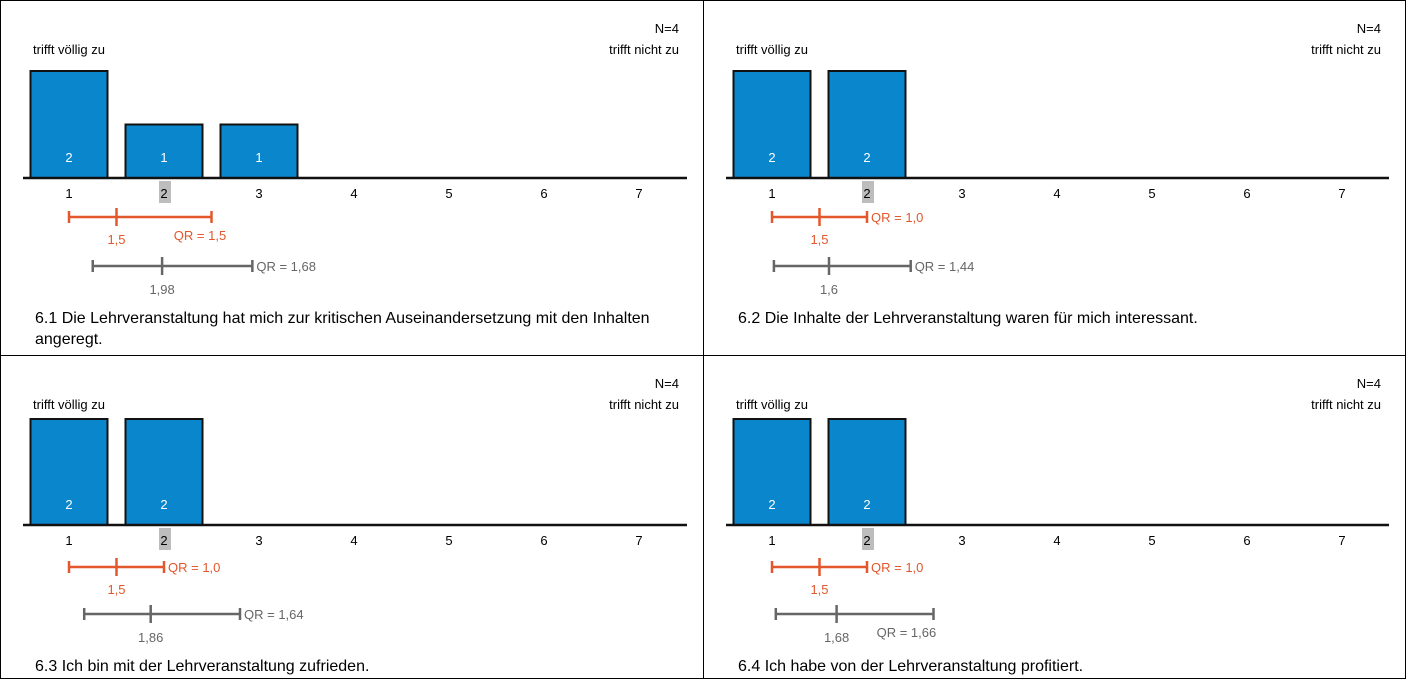  I want to click on own-qr-qr-label: QR = 1,5, so click(200, 235).